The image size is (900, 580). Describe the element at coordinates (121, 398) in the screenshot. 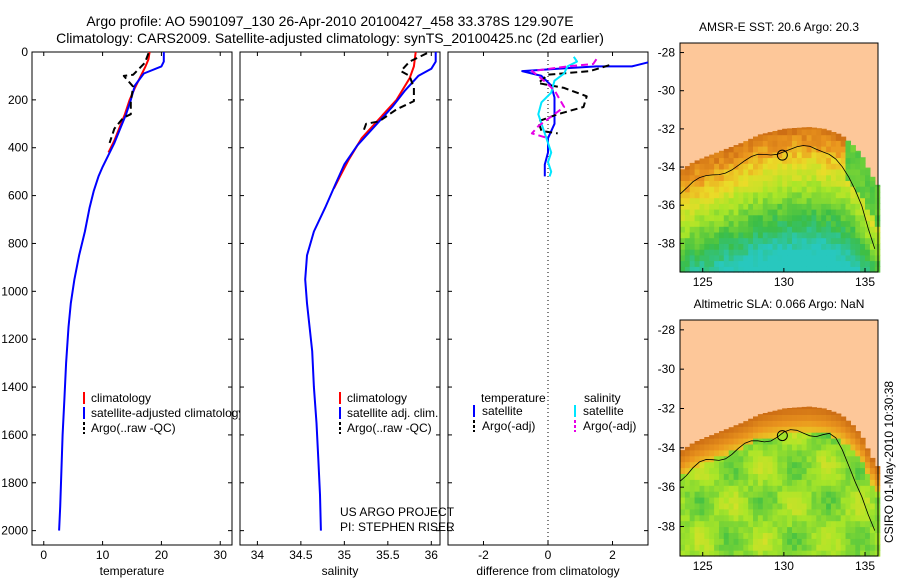

I see `temperature-legend-label: climatology` at that location.